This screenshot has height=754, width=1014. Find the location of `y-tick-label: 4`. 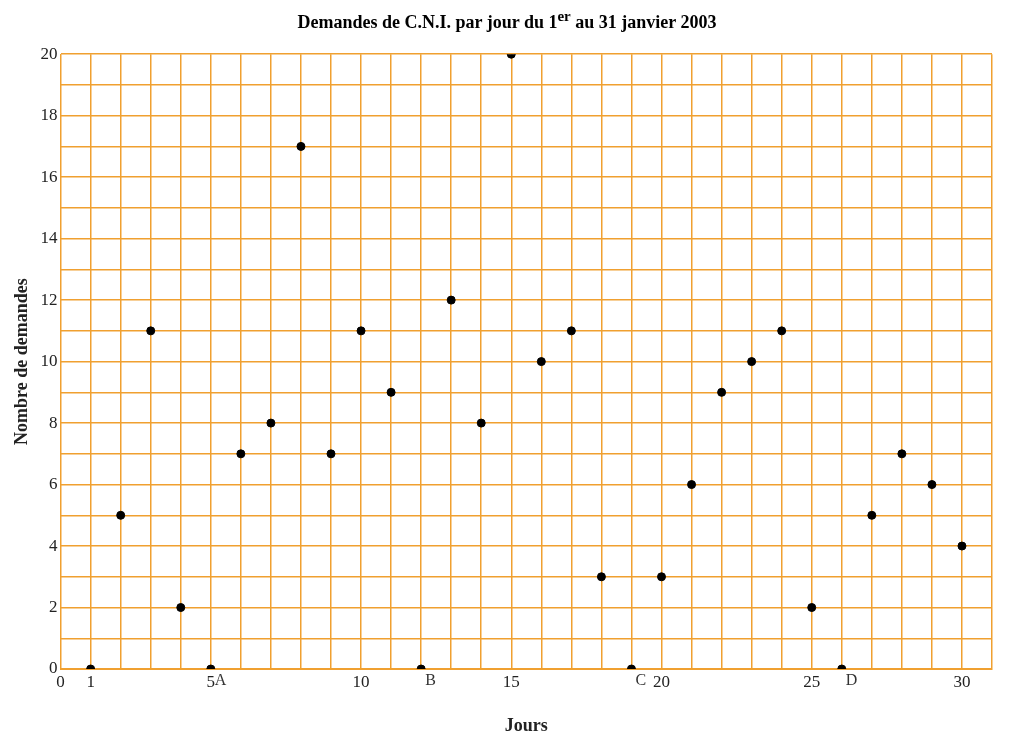

y-tick-label: 4 is located at coordinates (54, 545).